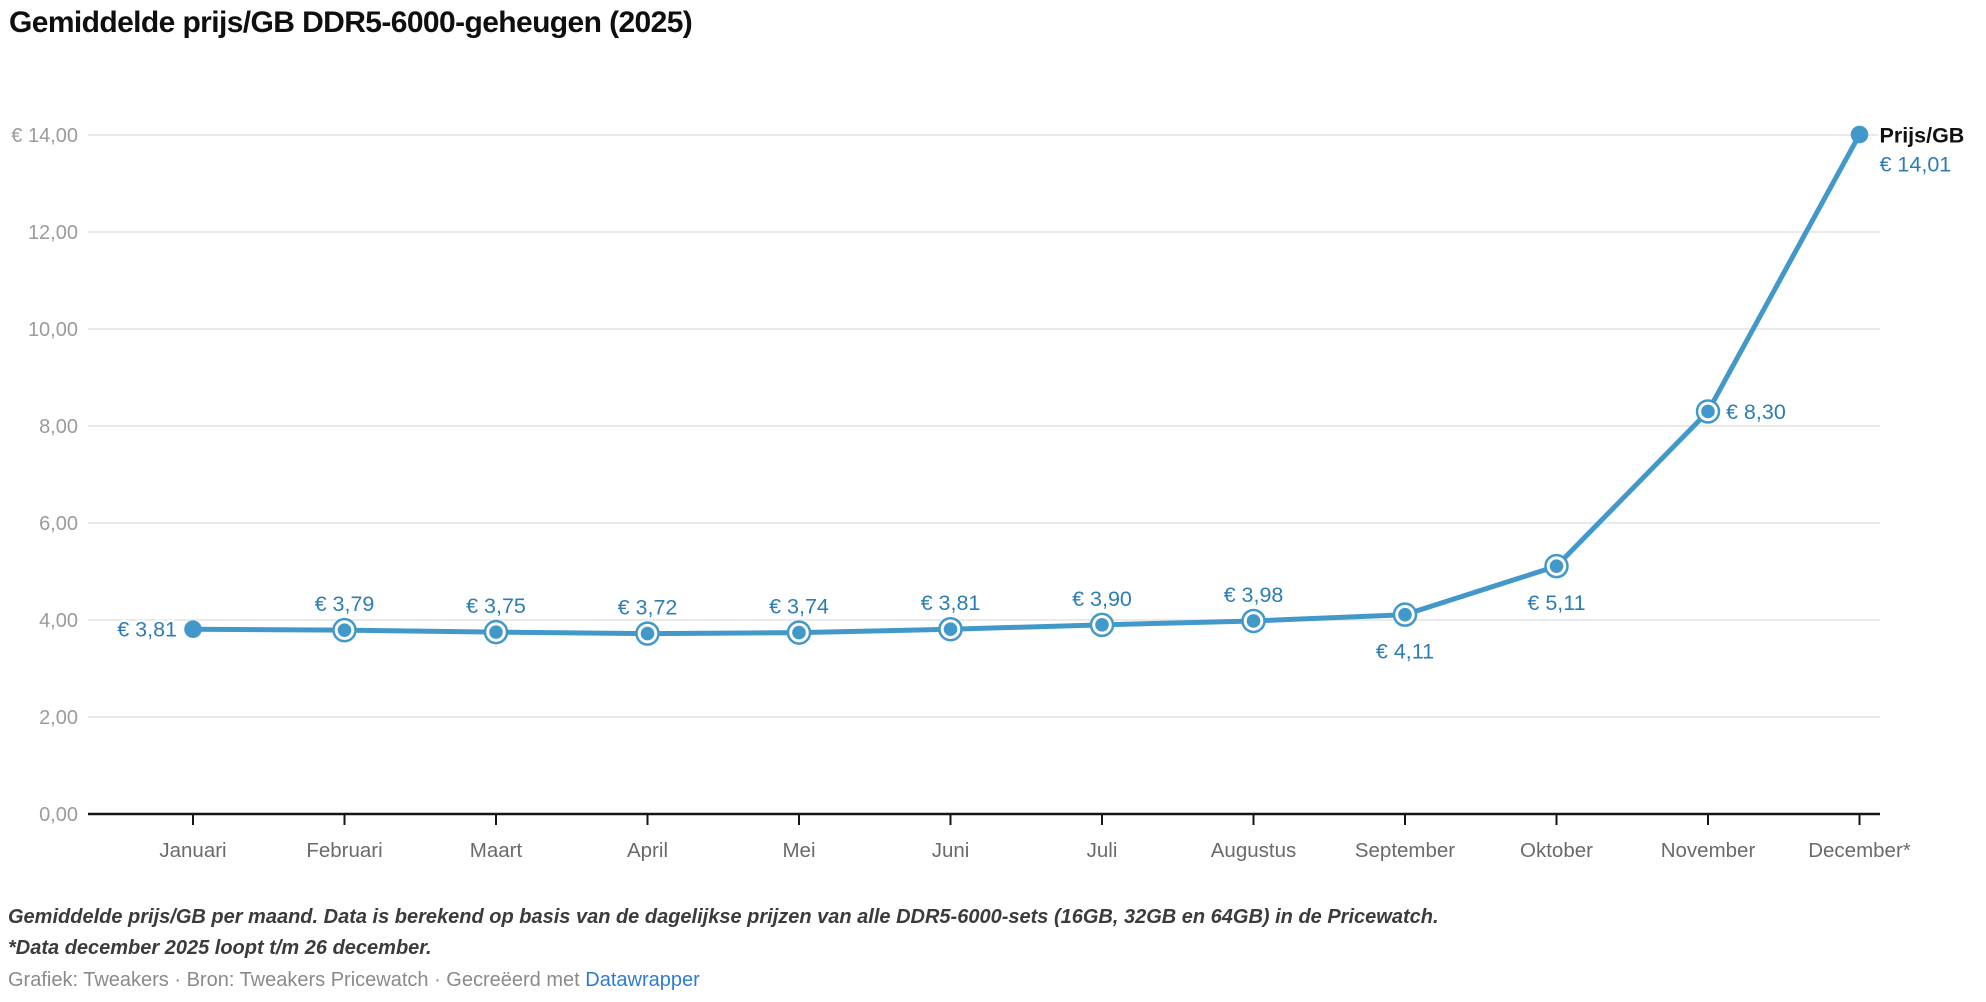  I want to click on x-axis-tick-label: September, so click(1405, 850).